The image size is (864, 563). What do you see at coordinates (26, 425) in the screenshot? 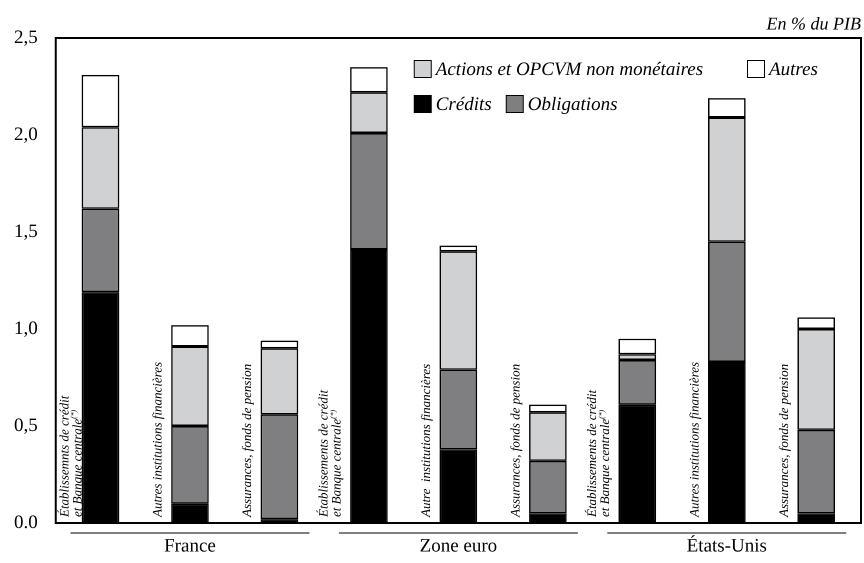
I see `y-tick-label: 0,5` at bounding box center [26, 425].